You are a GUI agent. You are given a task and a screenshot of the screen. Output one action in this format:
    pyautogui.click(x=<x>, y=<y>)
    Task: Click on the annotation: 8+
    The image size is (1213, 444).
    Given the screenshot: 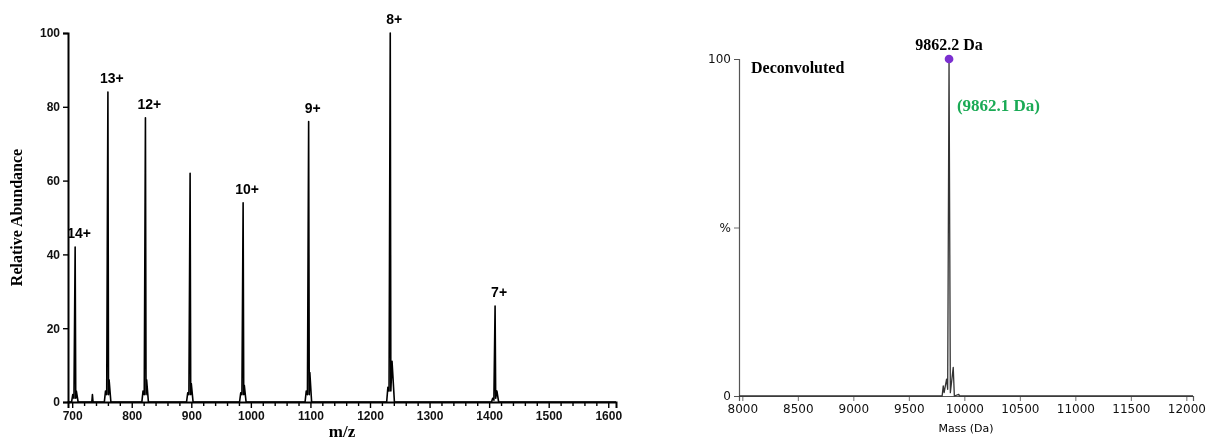 What is the action you would take?
    pyautogui.click(x=394, y=19)
    